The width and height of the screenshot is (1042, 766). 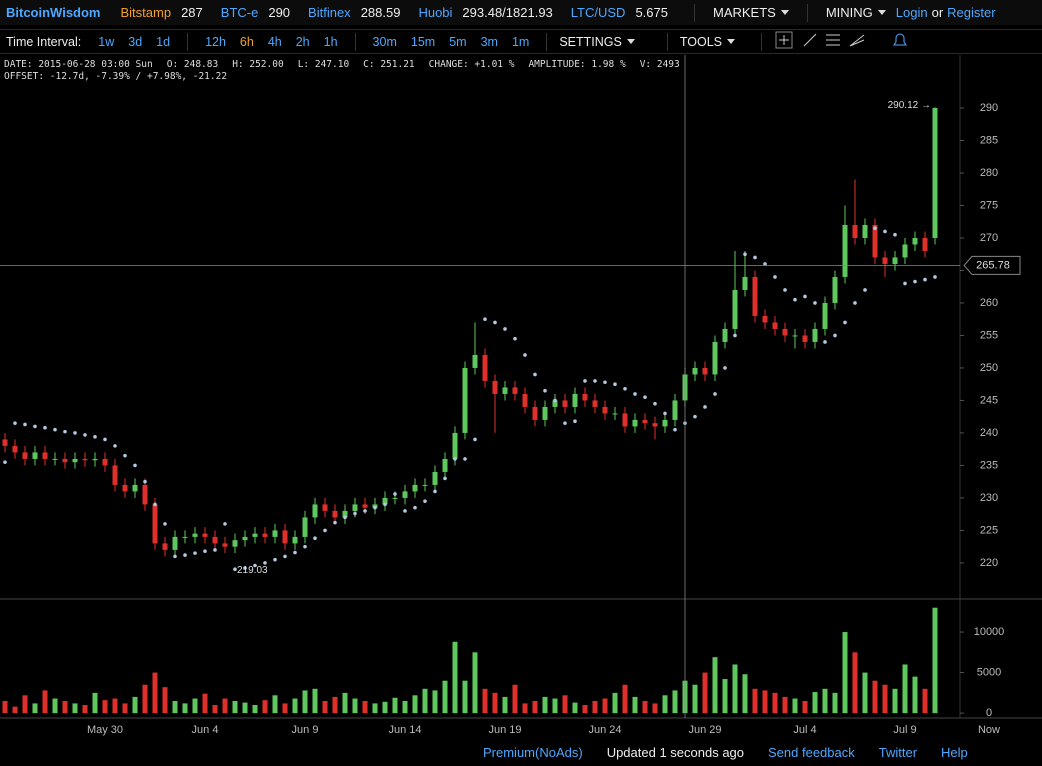 What do you see at coordinates (423, 41) in the screenshot?
I see `interval-button: 15m` at bounding box center [423, 41].